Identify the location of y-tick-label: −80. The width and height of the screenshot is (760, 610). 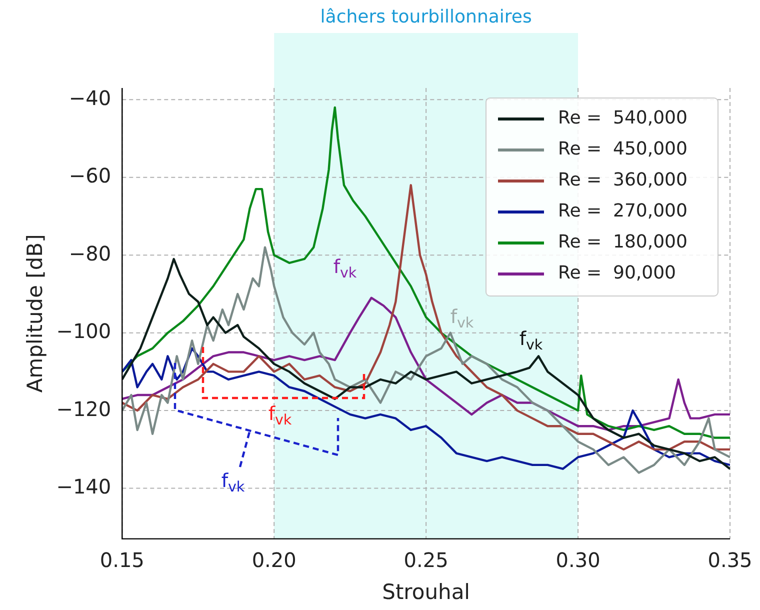
(90, 253).